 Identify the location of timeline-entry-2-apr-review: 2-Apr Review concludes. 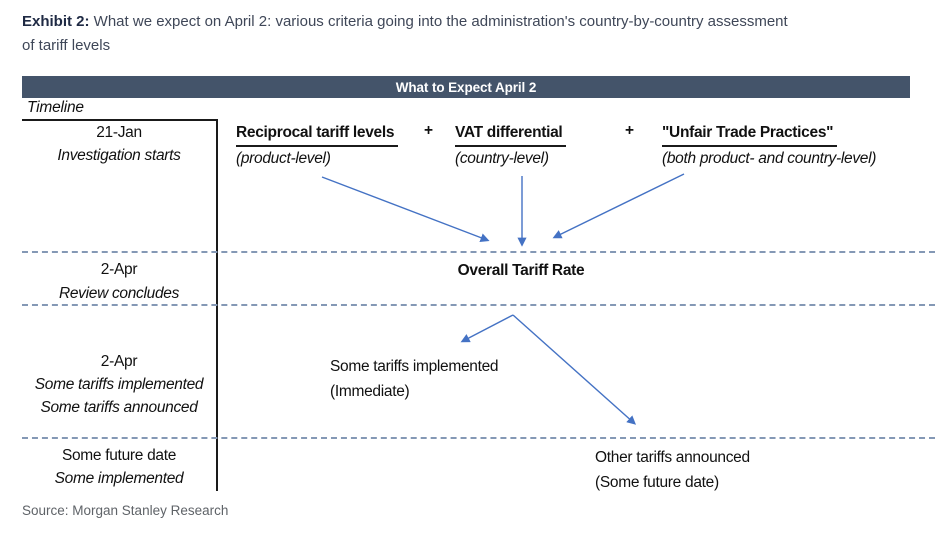
(119, 282).